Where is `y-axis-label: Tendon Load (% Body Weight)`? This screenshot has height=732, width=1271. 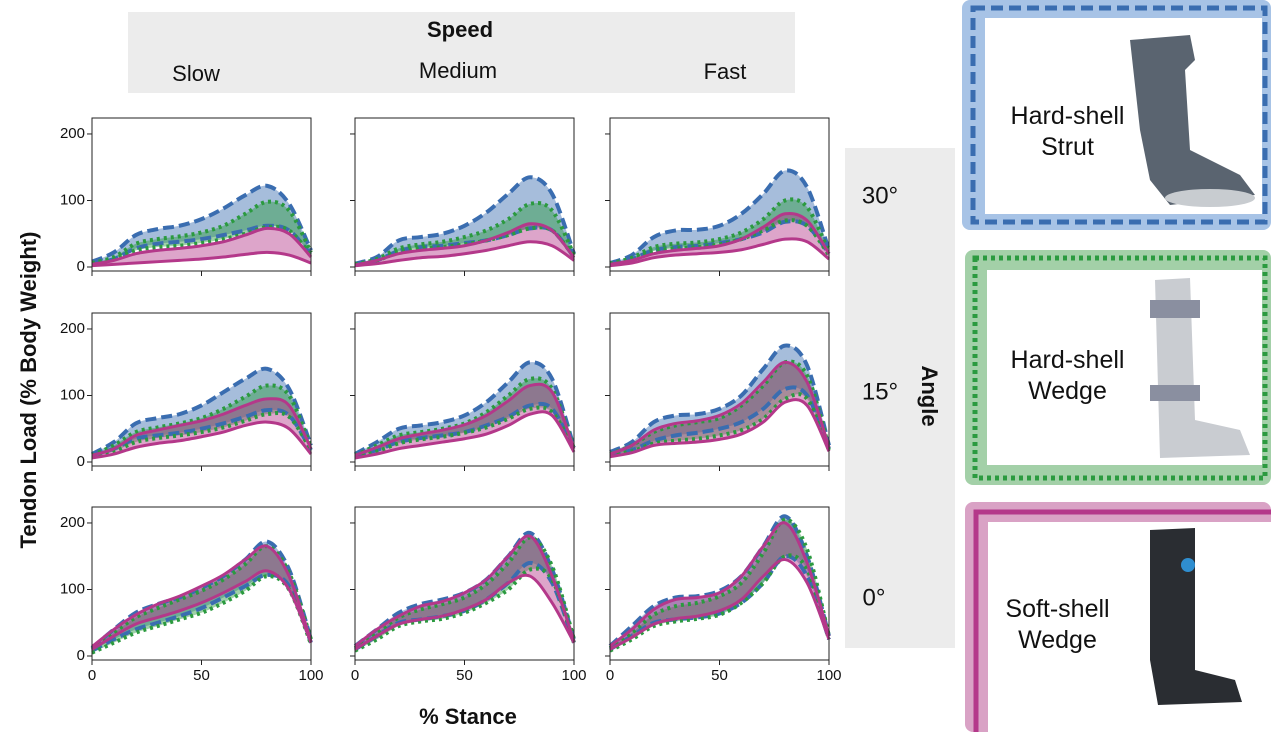
y-axis-label: Tendon Load (% Body Weight) is located at coordinates (28, 390).